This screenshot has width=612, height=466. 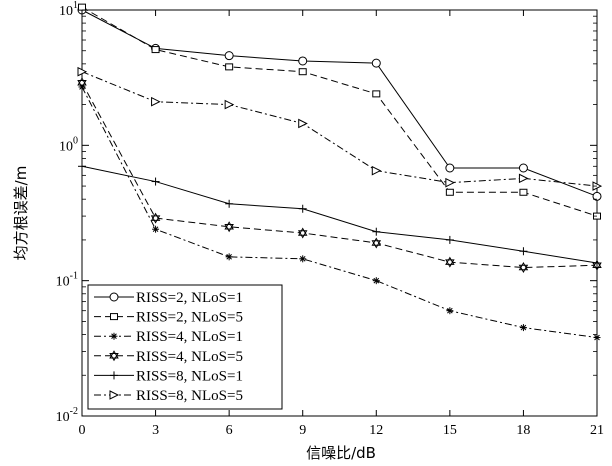 I want to click on legend-label: RISS=2, NLoS=5, so click(x=189, y=318).